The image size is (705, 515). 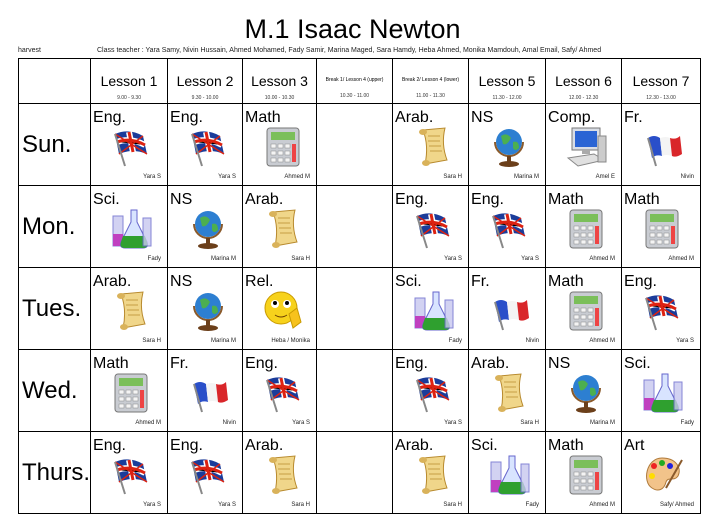 What do you see at coordinates (205, 81) in the screenshot?
I see `column-label: Lesson 2` at bounding box center [205, 81].